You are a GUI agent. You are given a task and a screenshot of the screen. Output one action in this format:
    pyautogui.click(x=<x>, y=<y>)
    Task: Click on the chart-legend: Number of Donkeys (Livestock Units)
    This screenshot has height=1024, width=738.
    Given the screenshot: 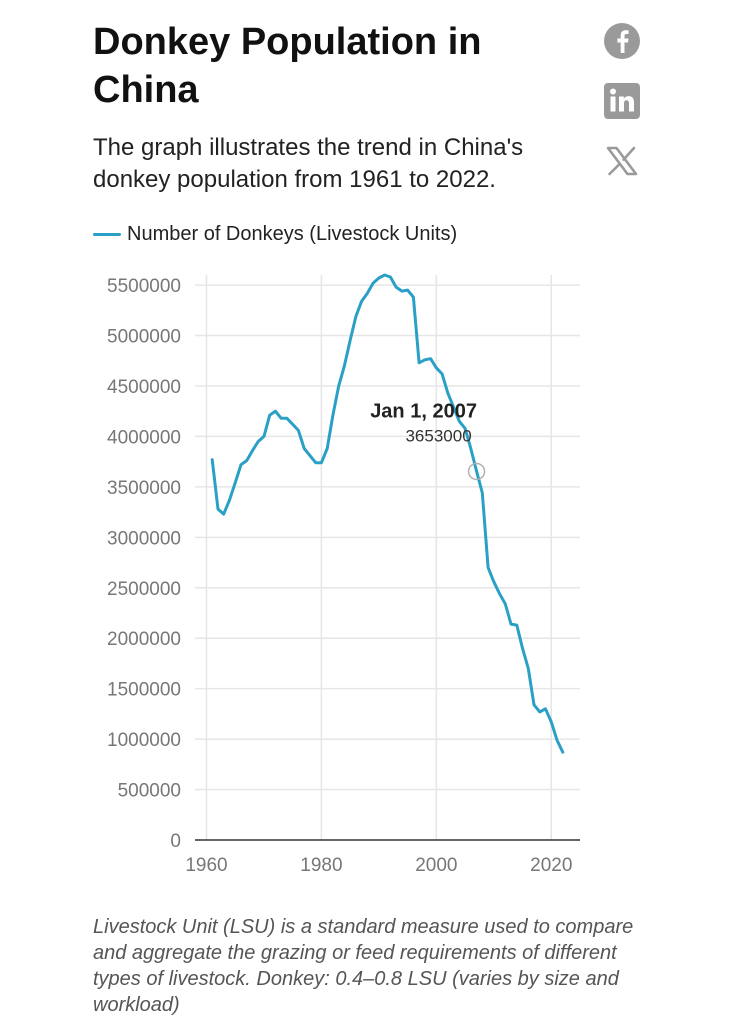 What is the action you would take?
    pyautogui.click(x=275, y=234)
    